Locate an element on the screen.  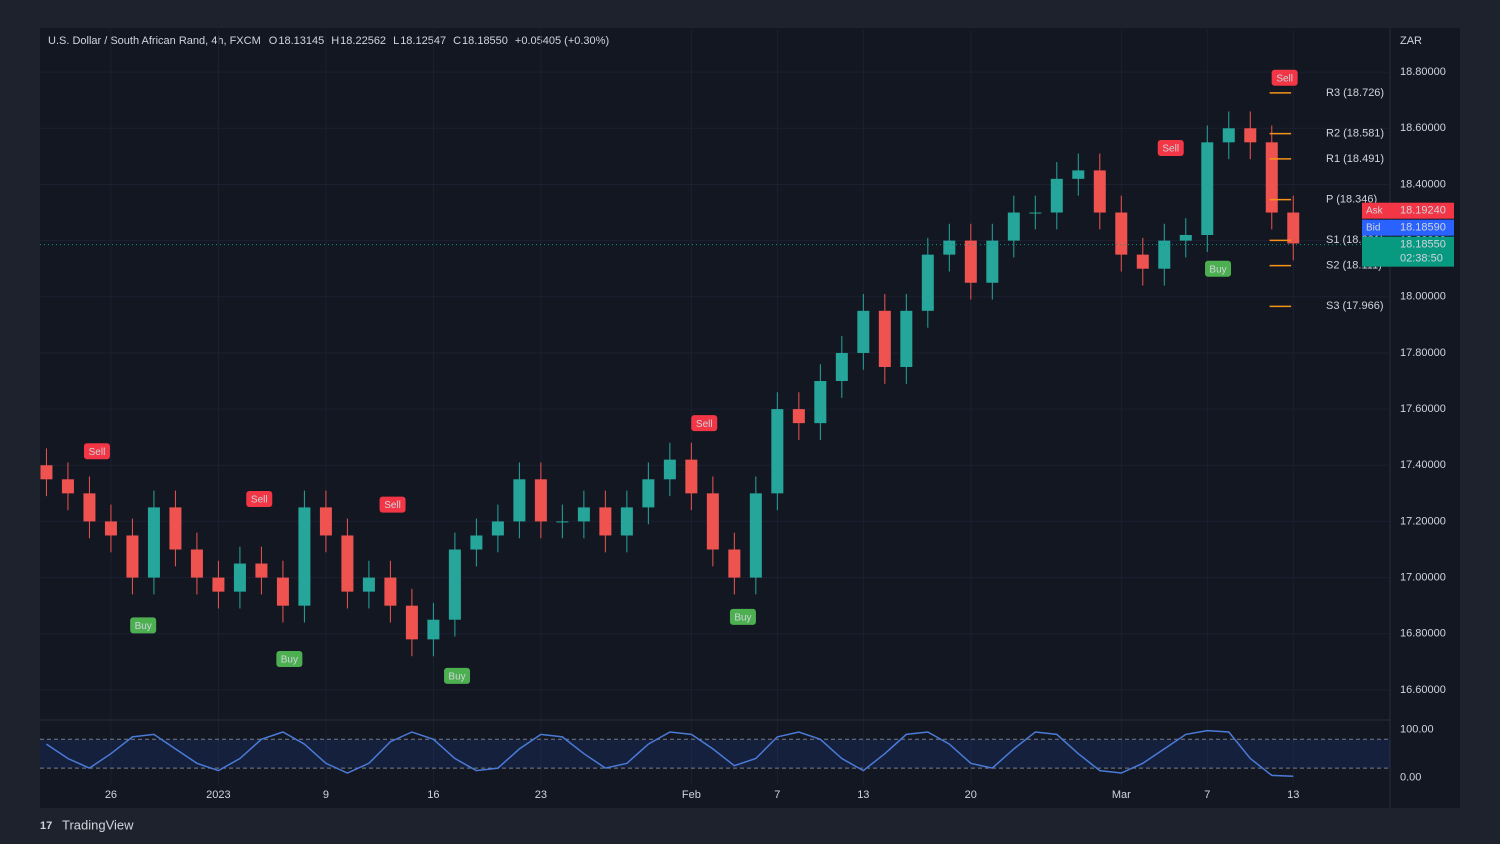
quote-name: Ask is located at coordinates (1375, 210).